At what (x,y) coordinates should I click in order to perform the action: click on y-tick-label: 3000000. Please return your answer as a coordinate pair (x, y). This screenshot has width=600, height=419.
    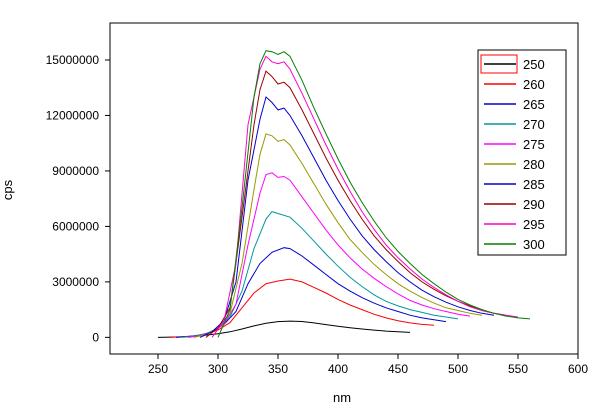
    Looking at the image, I should click on (75, 282).